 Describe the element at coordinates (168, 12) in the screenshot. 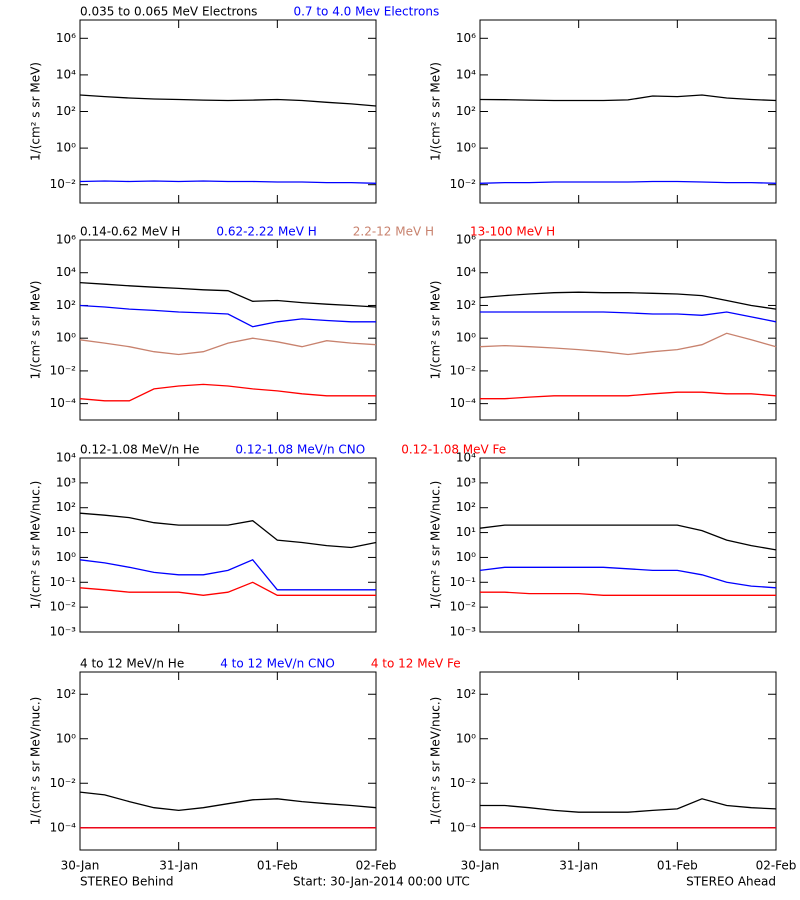

I see `legend-entry: 0.035 to 0.065 MeV Electrons` at that location.